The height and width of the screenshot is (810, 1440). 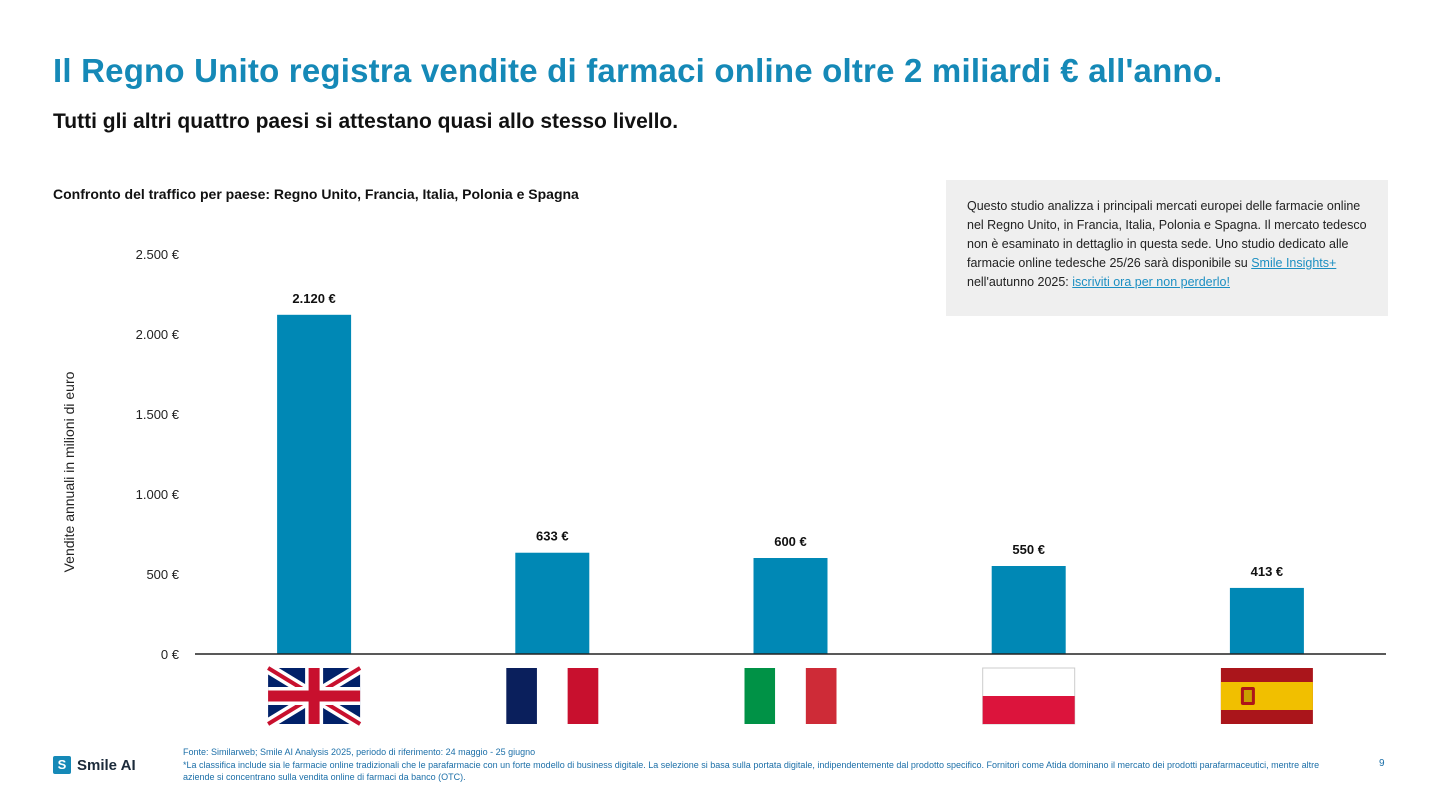 I want to click on y-axis-title: Vendite annuali in milioni di euro, so click(x=69, y=471).